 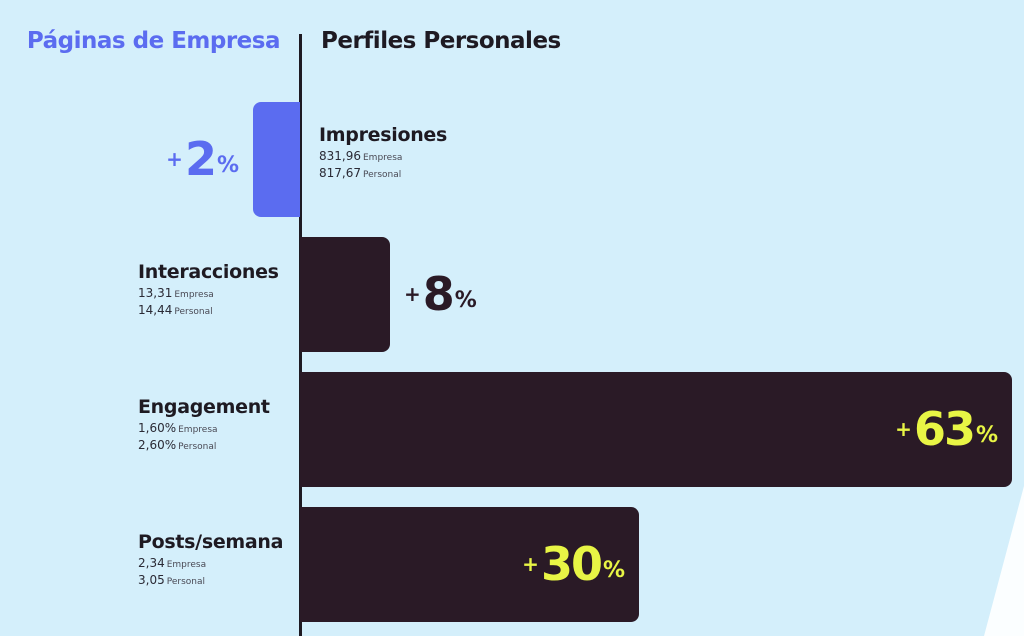 I want to click on diff-label-2: +63%, so click(x=946, y=429).